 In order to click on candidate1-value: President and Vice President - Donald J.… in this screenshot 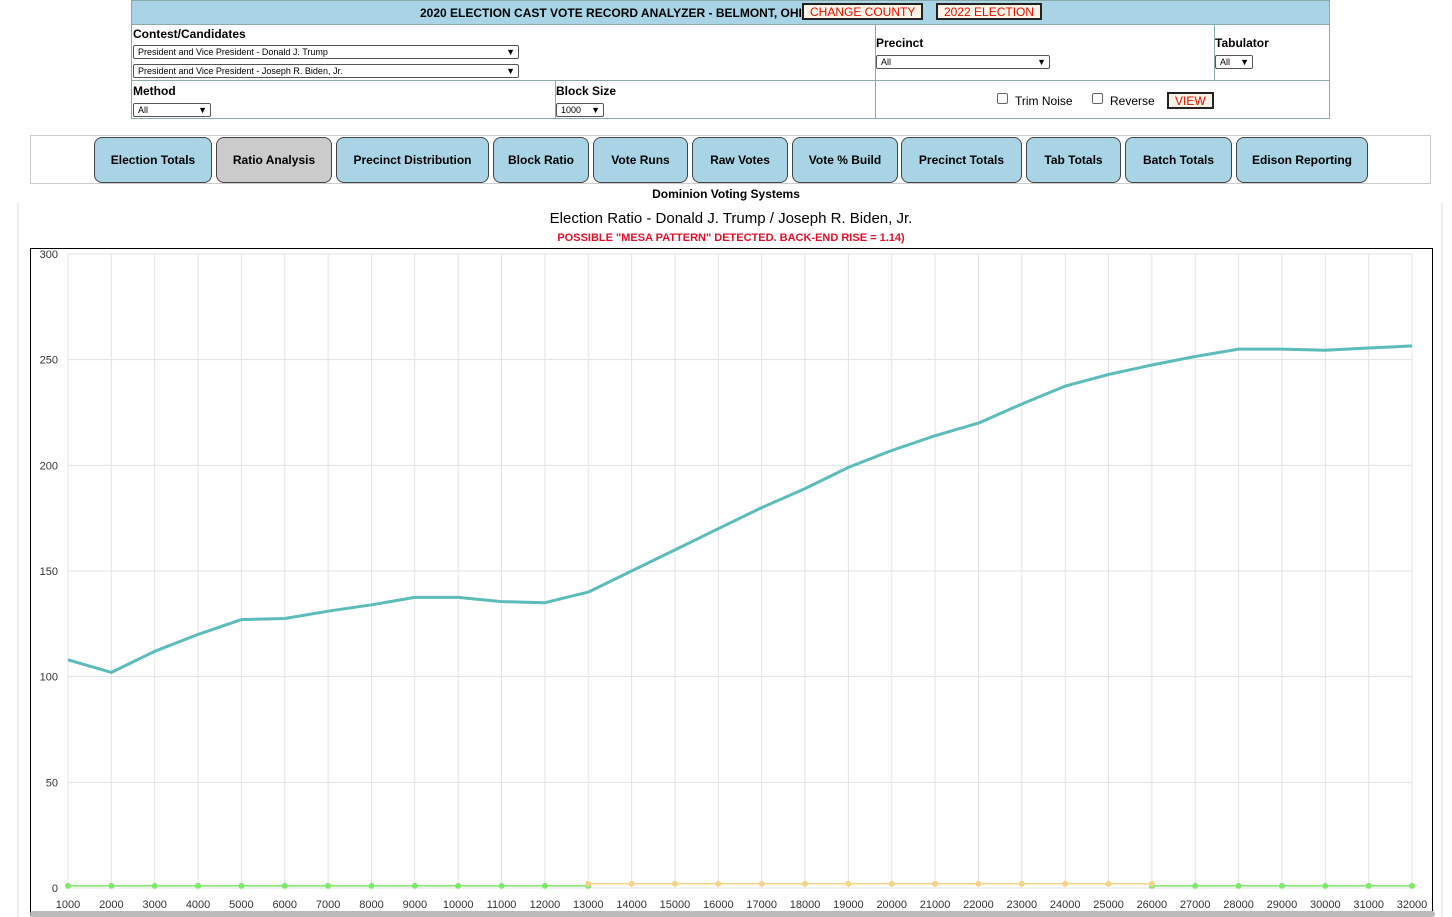, I will do `click(233, 52)`.